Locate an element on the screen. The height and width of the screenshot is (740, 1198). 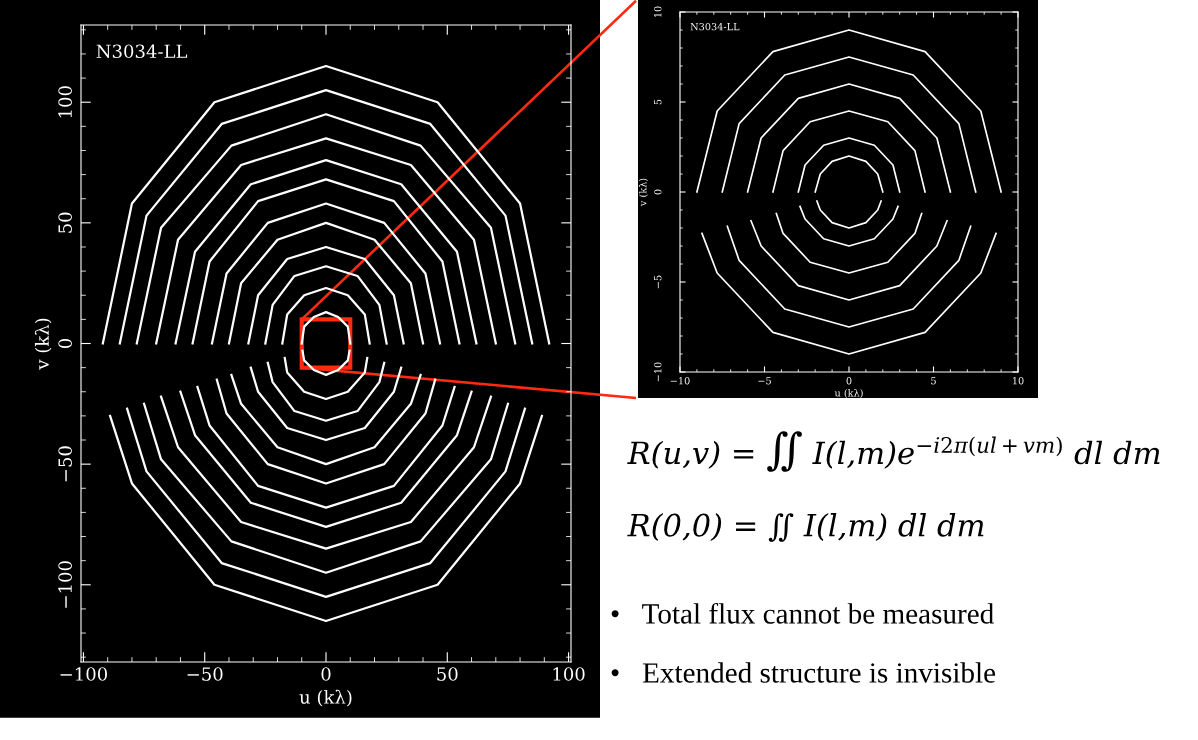
x-tick-label: −10 is located at coordinates (680, 381).